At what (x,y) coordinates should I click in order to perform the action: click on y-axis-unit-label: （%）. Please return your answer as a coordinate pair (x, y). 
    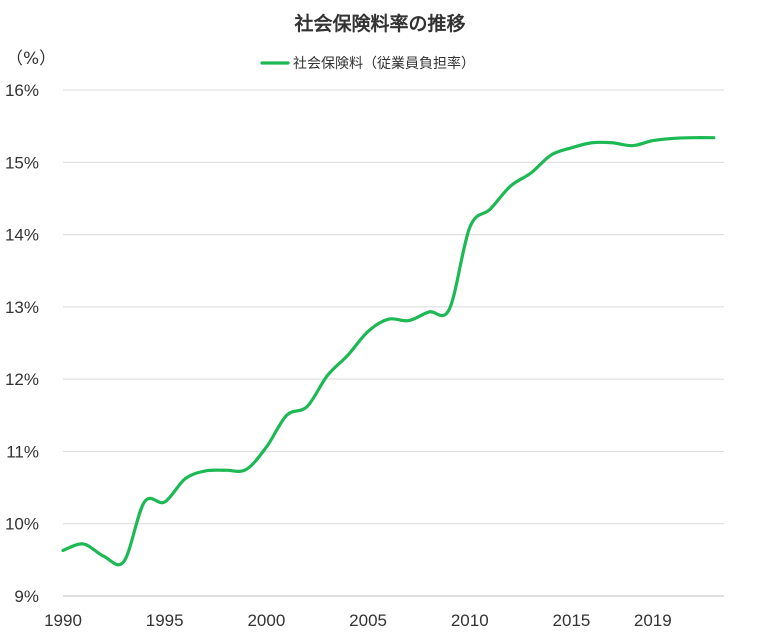
    Looking at the image, I should click on (31, 59).